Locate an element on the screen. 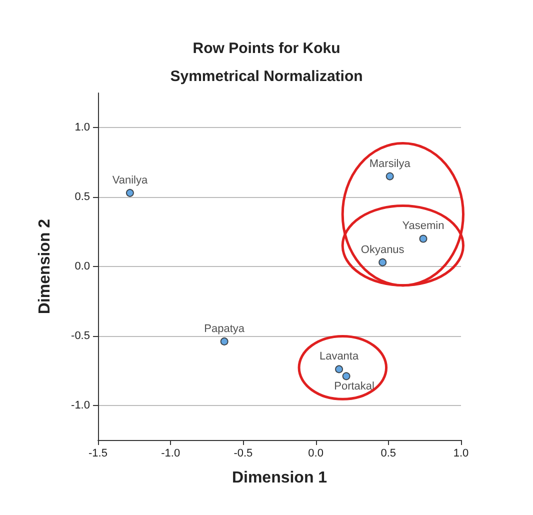 This screenshot has height=515, width=533. chart-subtitle: Symmetrical Normalization is located at coordinates (266, 76).